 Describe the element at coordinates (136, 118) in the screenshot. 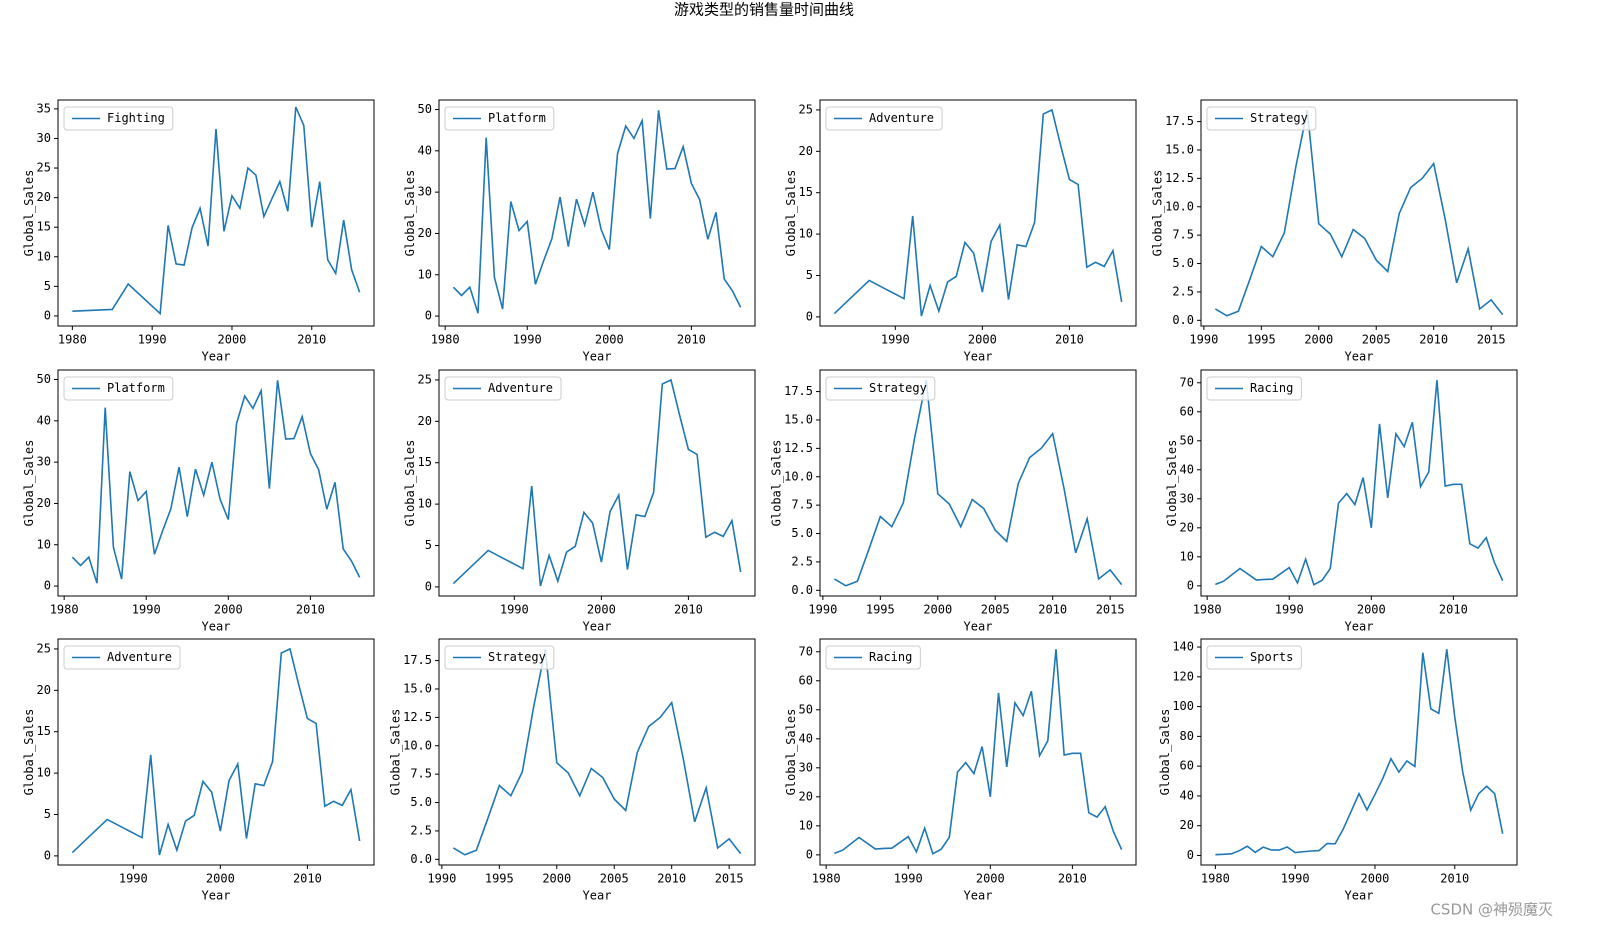

I see `legend-label: Fighting` at that location.